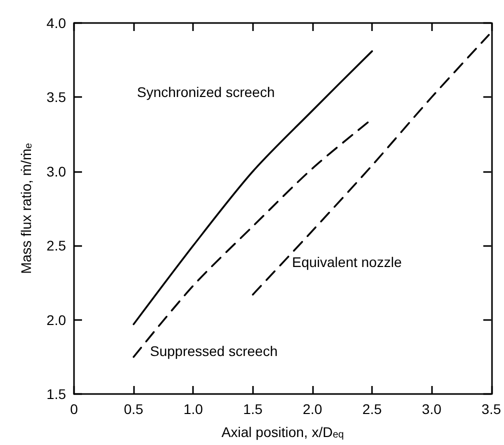  What do you see at coordinates (214, 351) in the screenshot?
I see `annotation: Suppressed screech` at bounding box center [214, 351].